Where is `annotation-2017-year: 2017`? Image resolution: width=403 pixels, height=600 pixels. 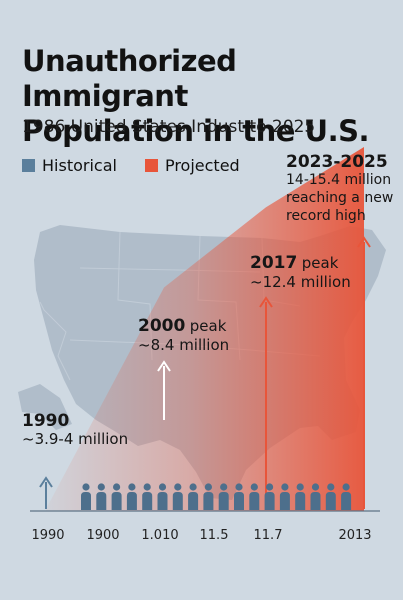 annotation-2017-year: 2017 is located at coordinates (274, 263).